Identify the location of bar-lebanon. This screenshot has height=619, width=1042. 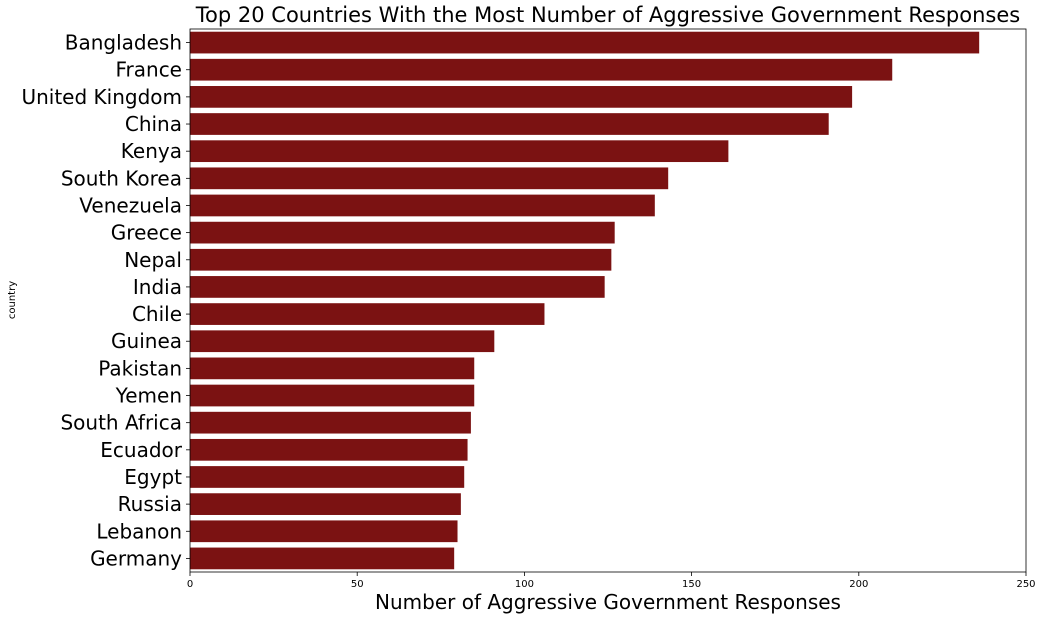
(324, 531).